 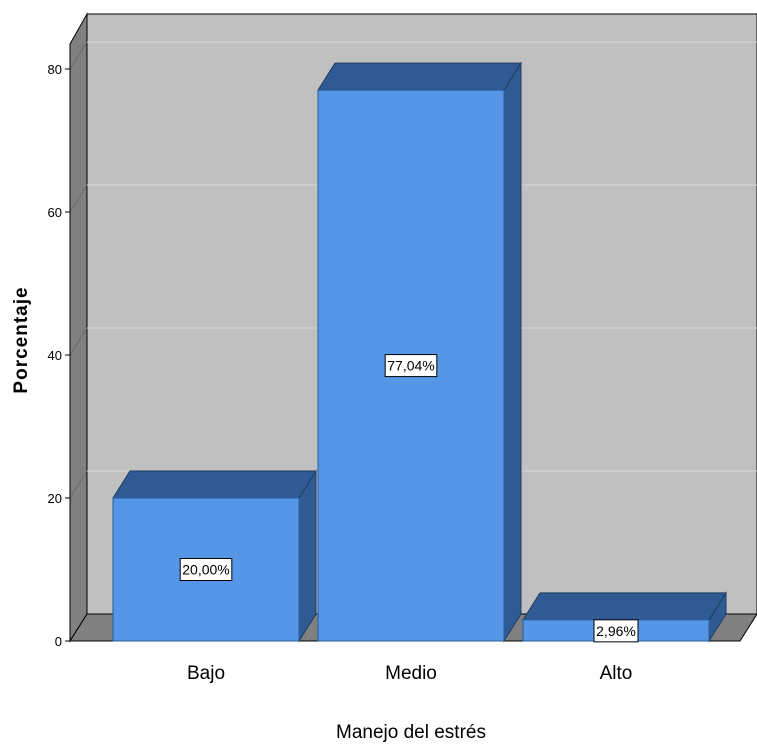 I want to click on x-category-label: Bajo, so click(x=206, y=673).